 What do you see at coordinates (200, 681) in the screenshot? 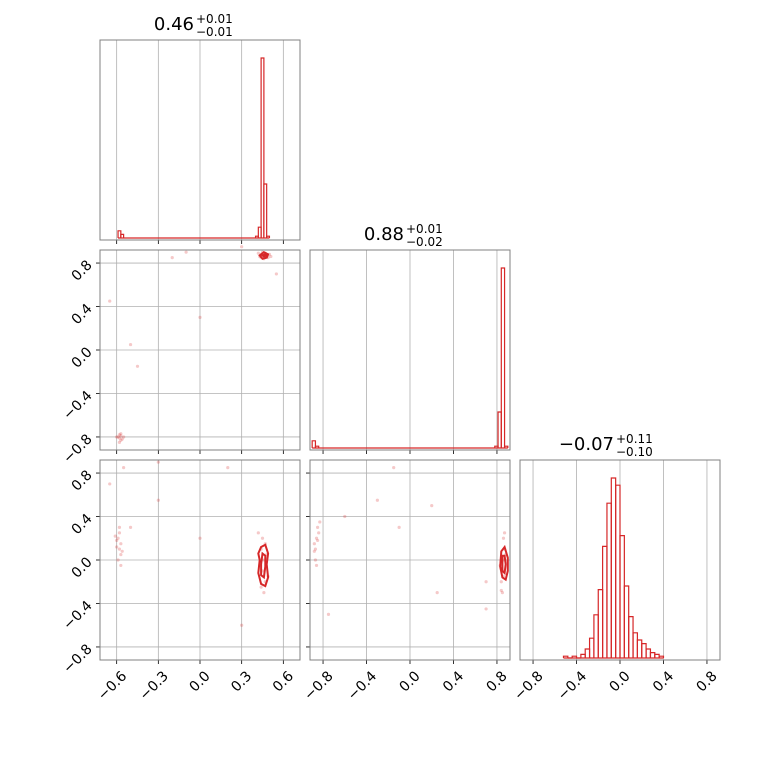
I see `x-tick-label: 0.0` at bounding box center [200, 681].